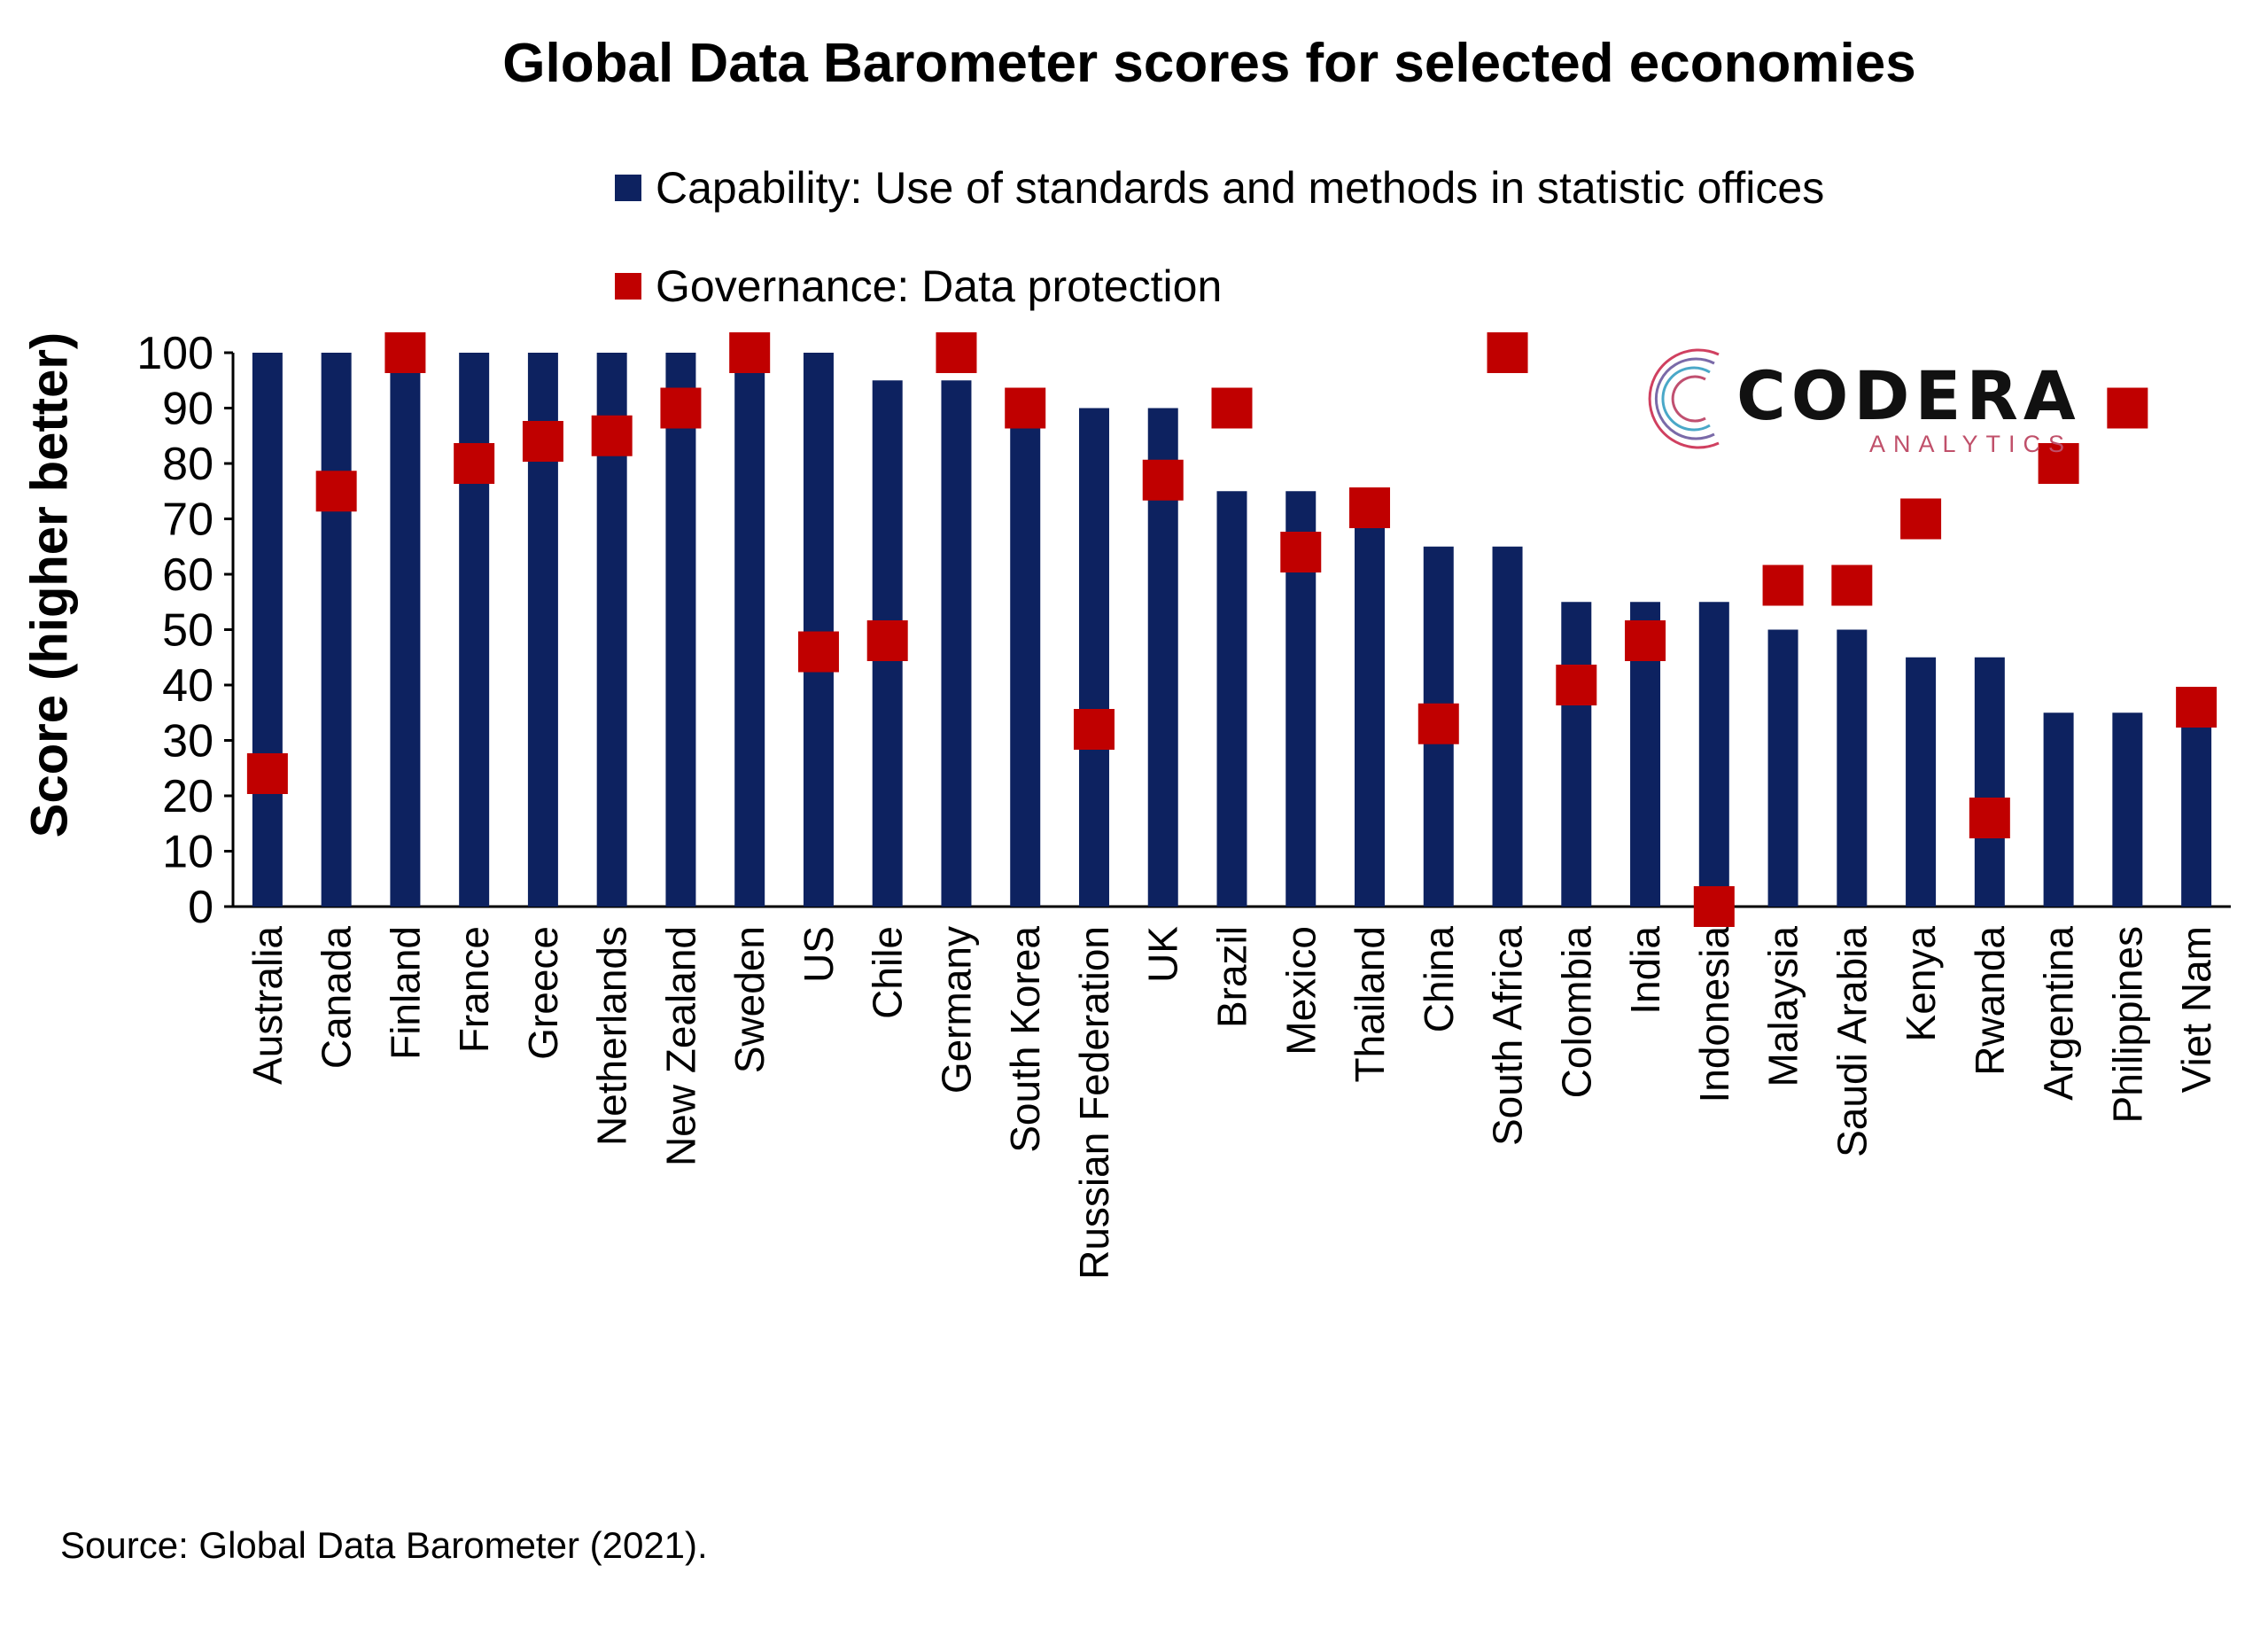 The height and width of the screenshot is (1643, 2268). Describe the element at coordinates (201, 907) in the screenshot. I see `y-tick-label: 0` at that location.